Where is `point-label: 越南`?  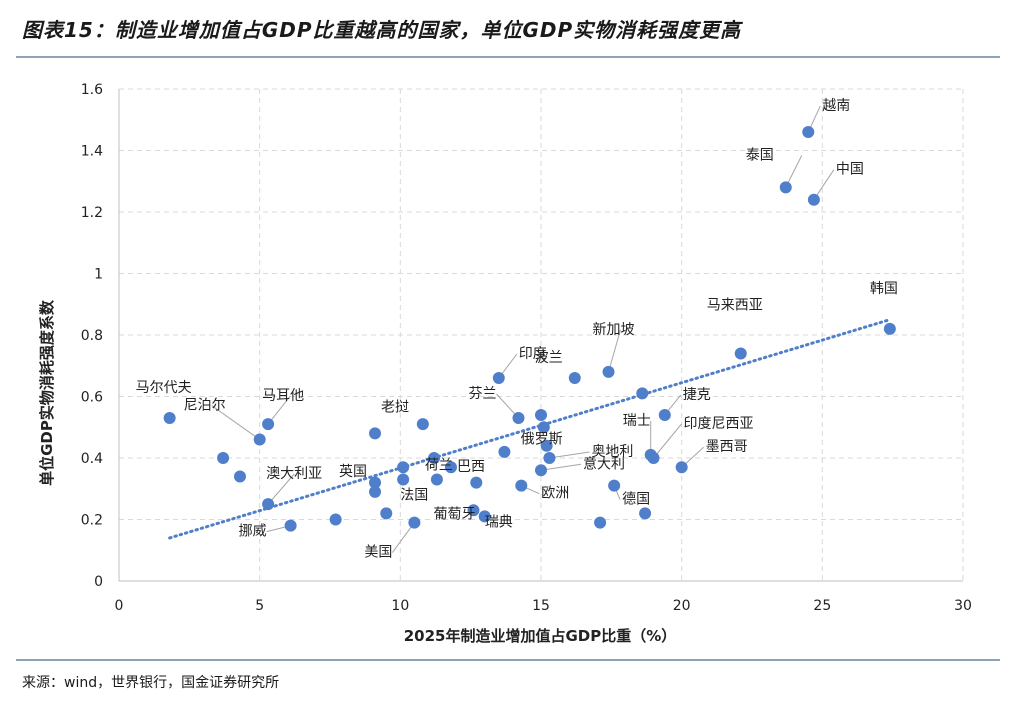
point-label: 越南 is located at coordinates (836, 106).